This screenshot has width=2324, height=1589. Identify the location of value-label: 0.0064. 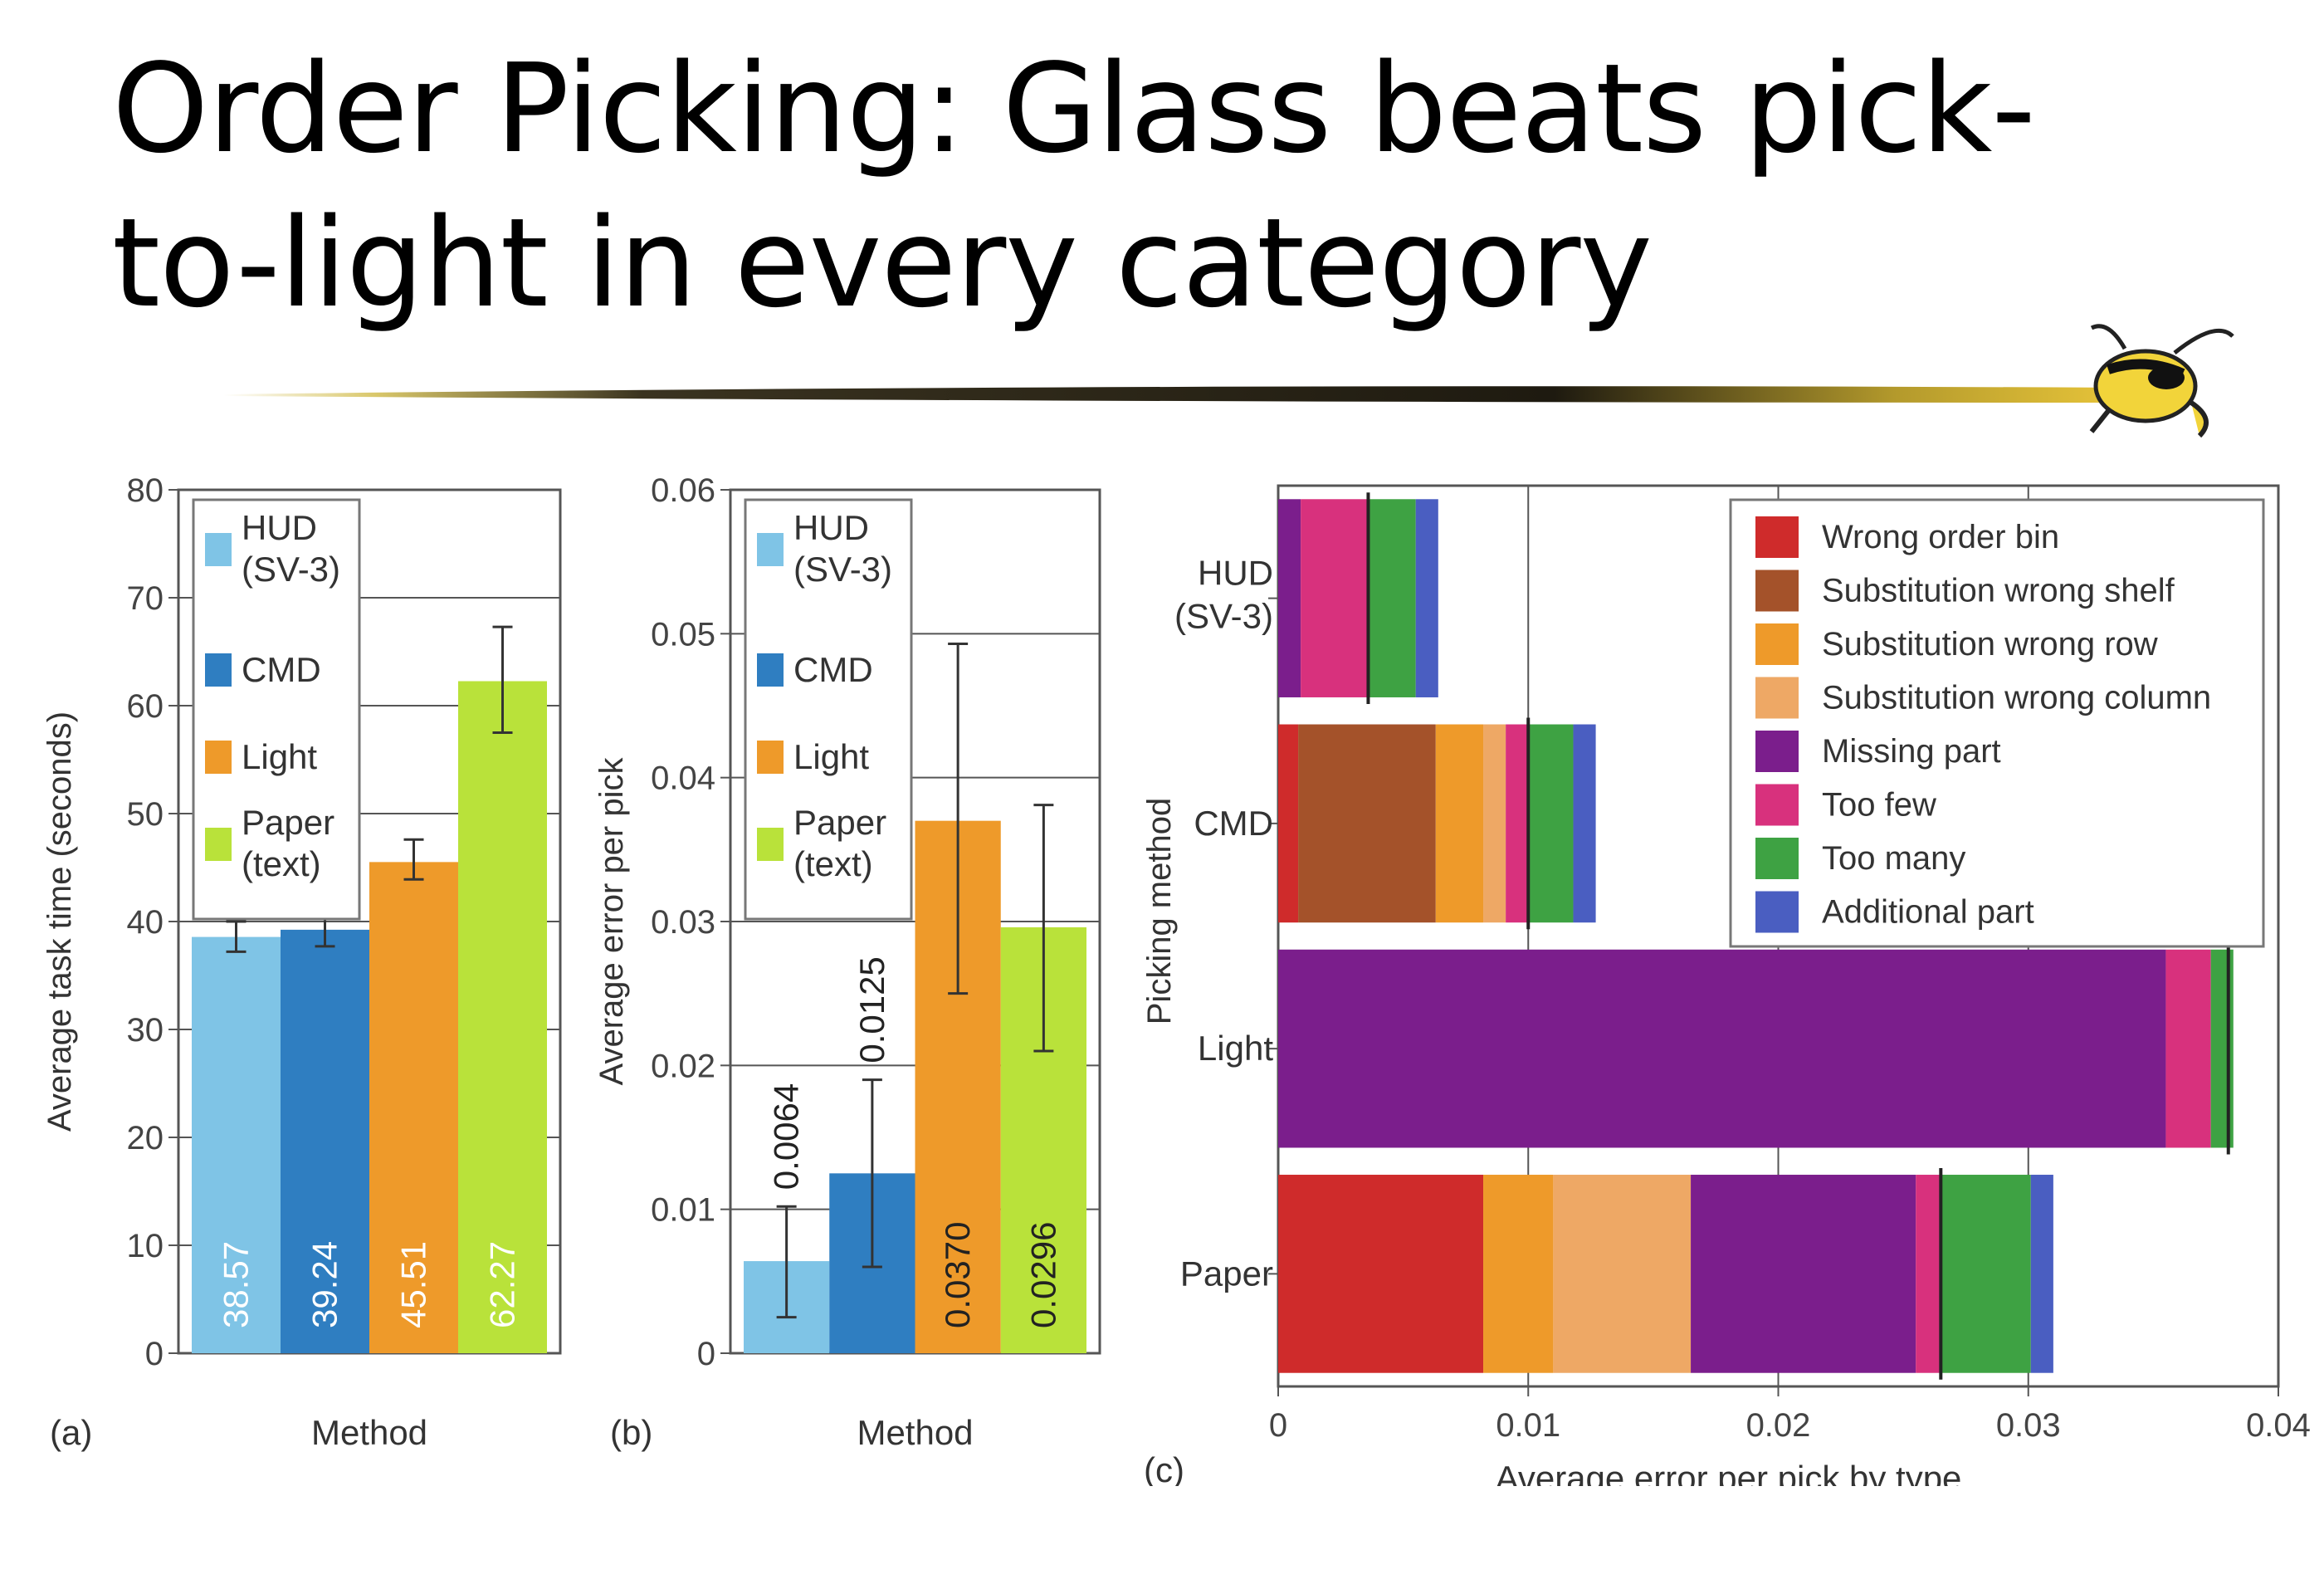
(786, 1136).